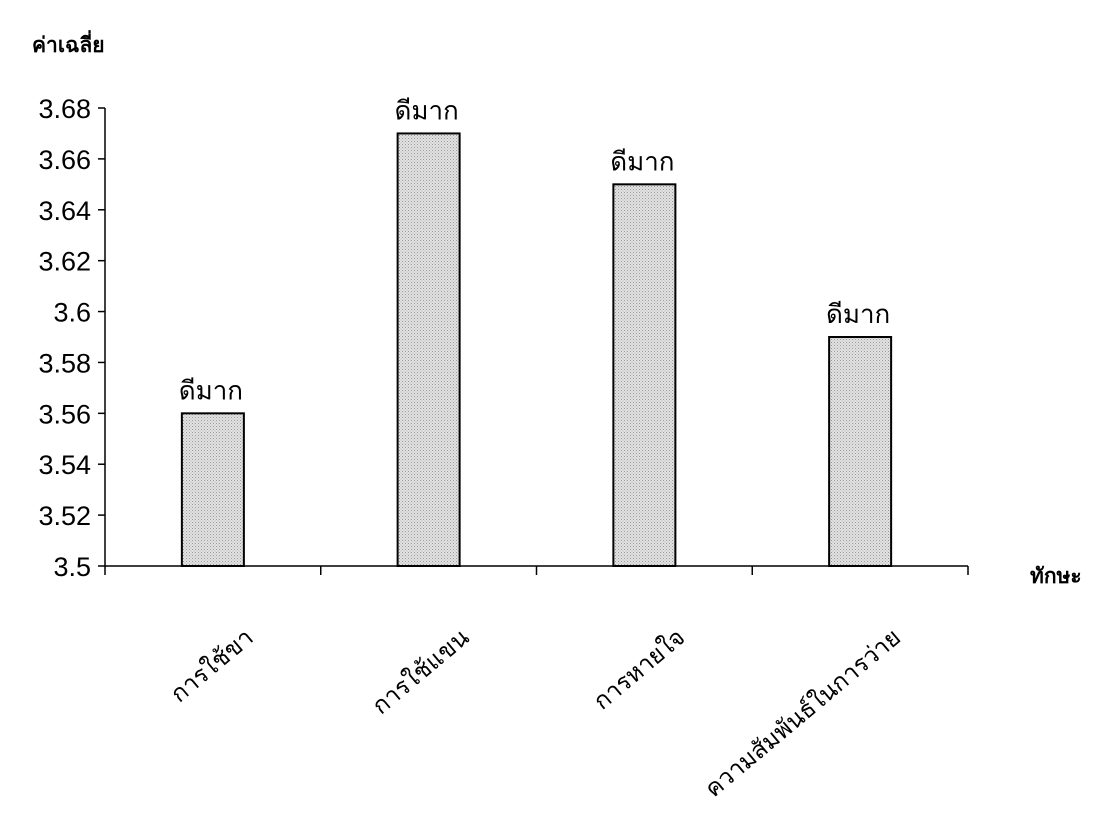 The image size is (1106, 825). What do you see at coordinates (64, 465) in the screenshot?
I see `y-tick-label: 3.54` at bounding box center [64, 465].